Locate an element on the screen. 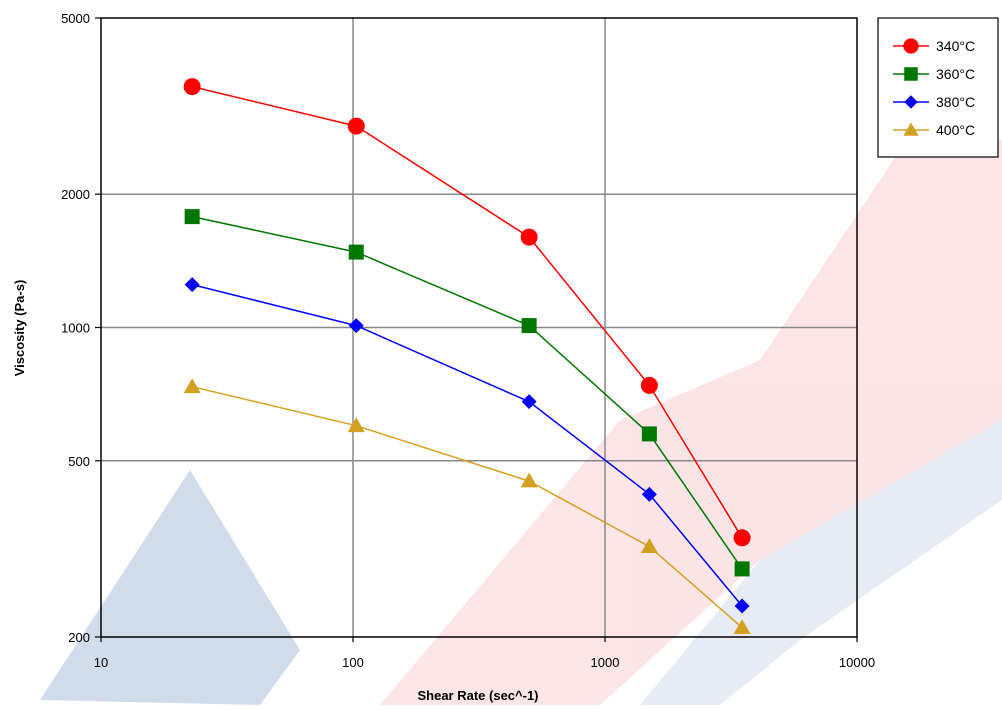 The image size is (1002, 710). legend-label: 380°C is located at coordinates (955, 102).